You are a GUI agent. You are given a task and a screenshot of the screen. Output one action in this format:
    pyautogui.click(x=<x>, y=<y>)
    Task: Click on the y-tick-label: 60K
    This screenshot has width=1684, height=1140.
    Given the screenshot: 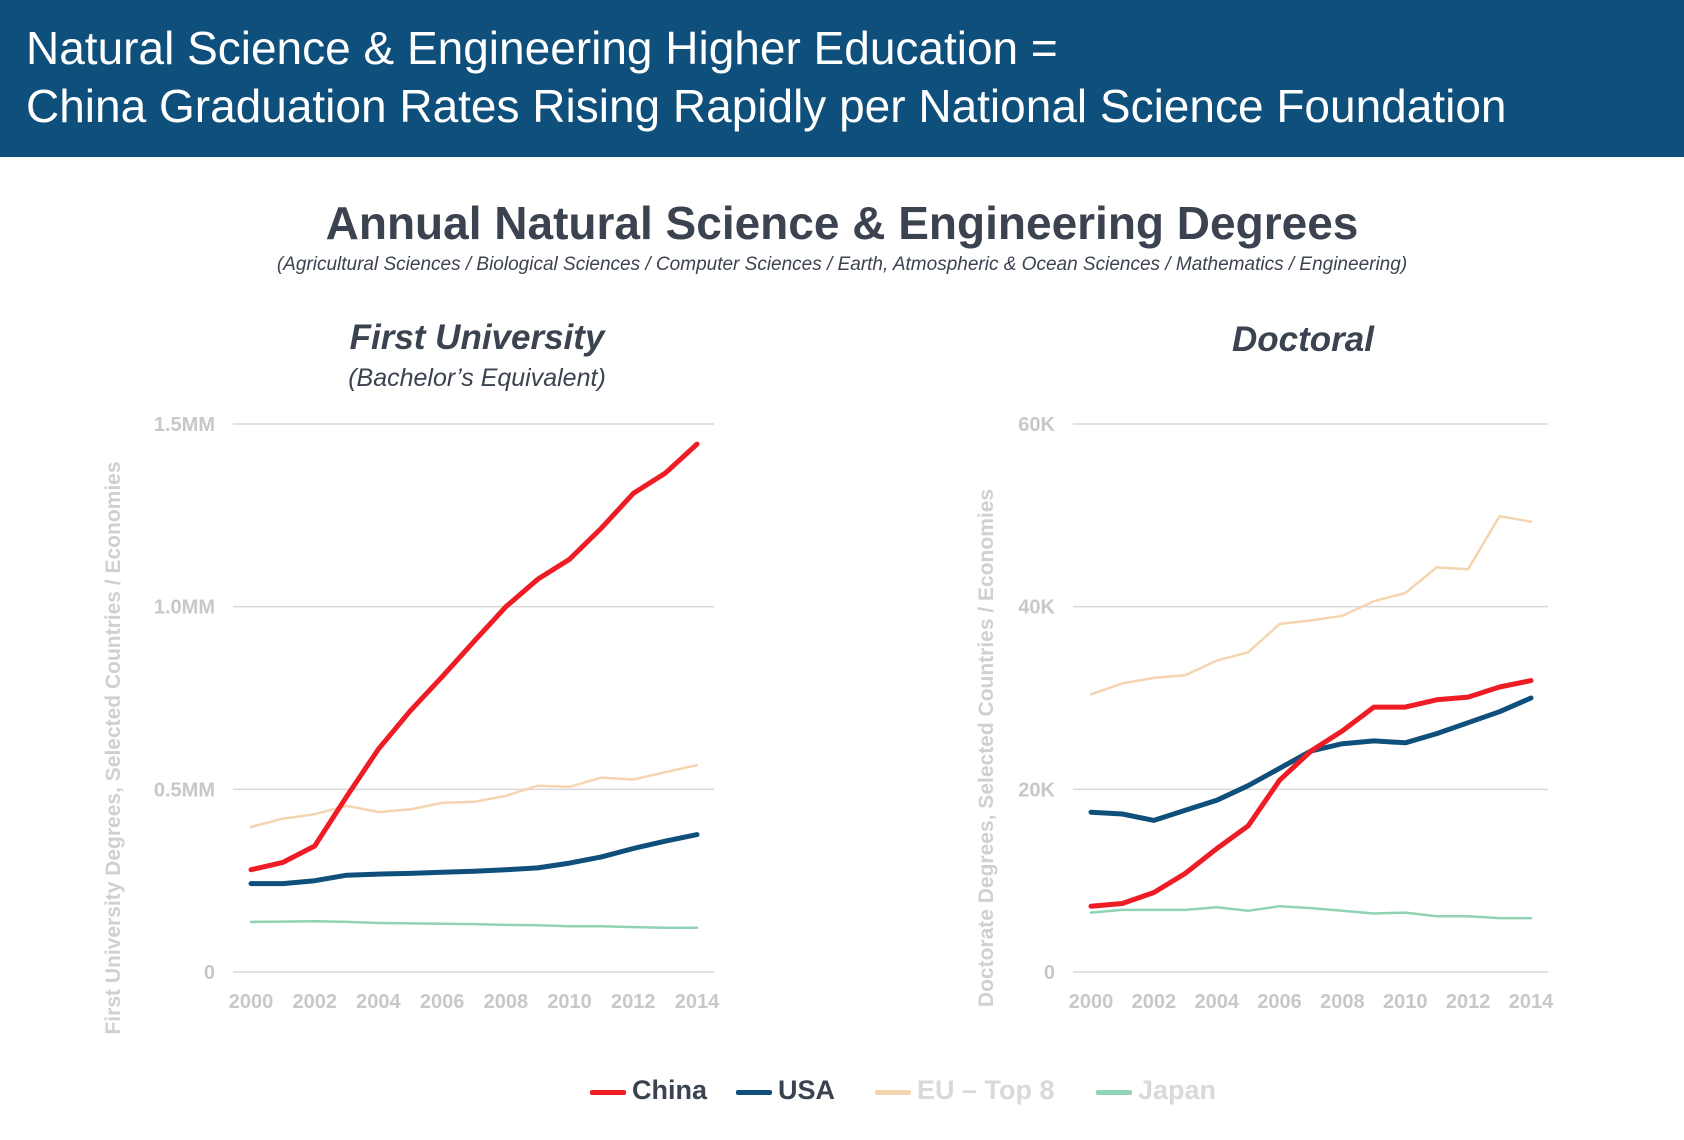 What is the action you would take?
    pyautogui.click(x=1036, y=425)
    